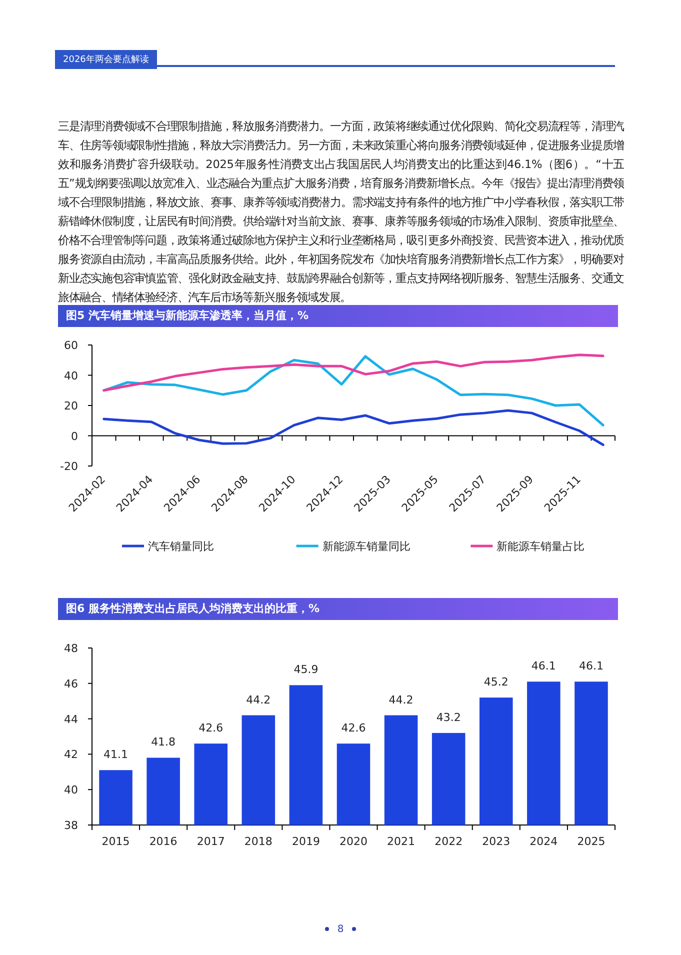  Describe the element at coordinates (106, 59) in the screenshot. I see `text: 2026年两会要点解读` at that location.